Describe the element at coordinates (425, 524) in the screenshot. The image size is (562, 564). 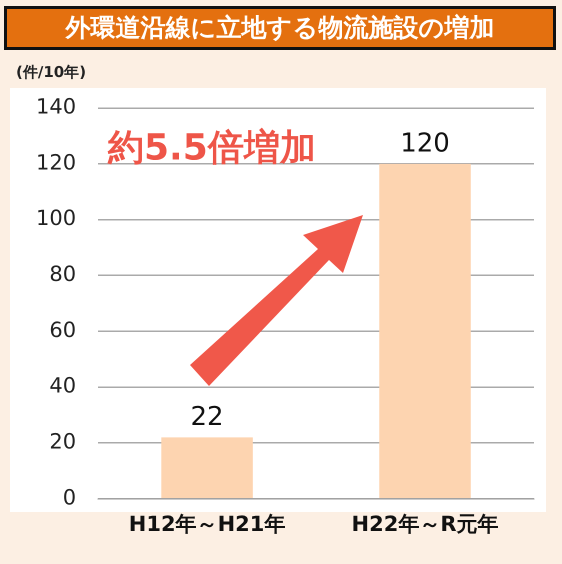
I see `x-tick-label: H22年～R元年` at that location.